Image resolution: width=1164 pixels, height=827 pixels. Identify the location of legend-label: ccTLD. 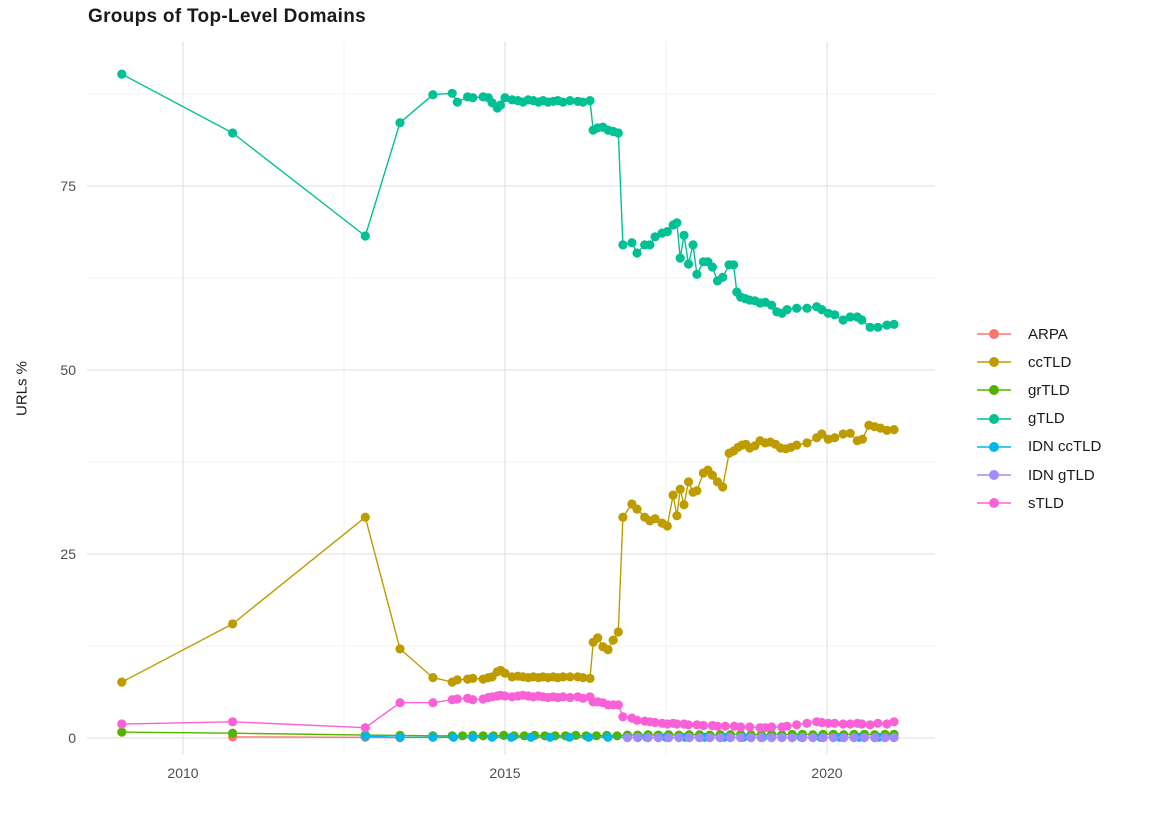
(1050, 362).